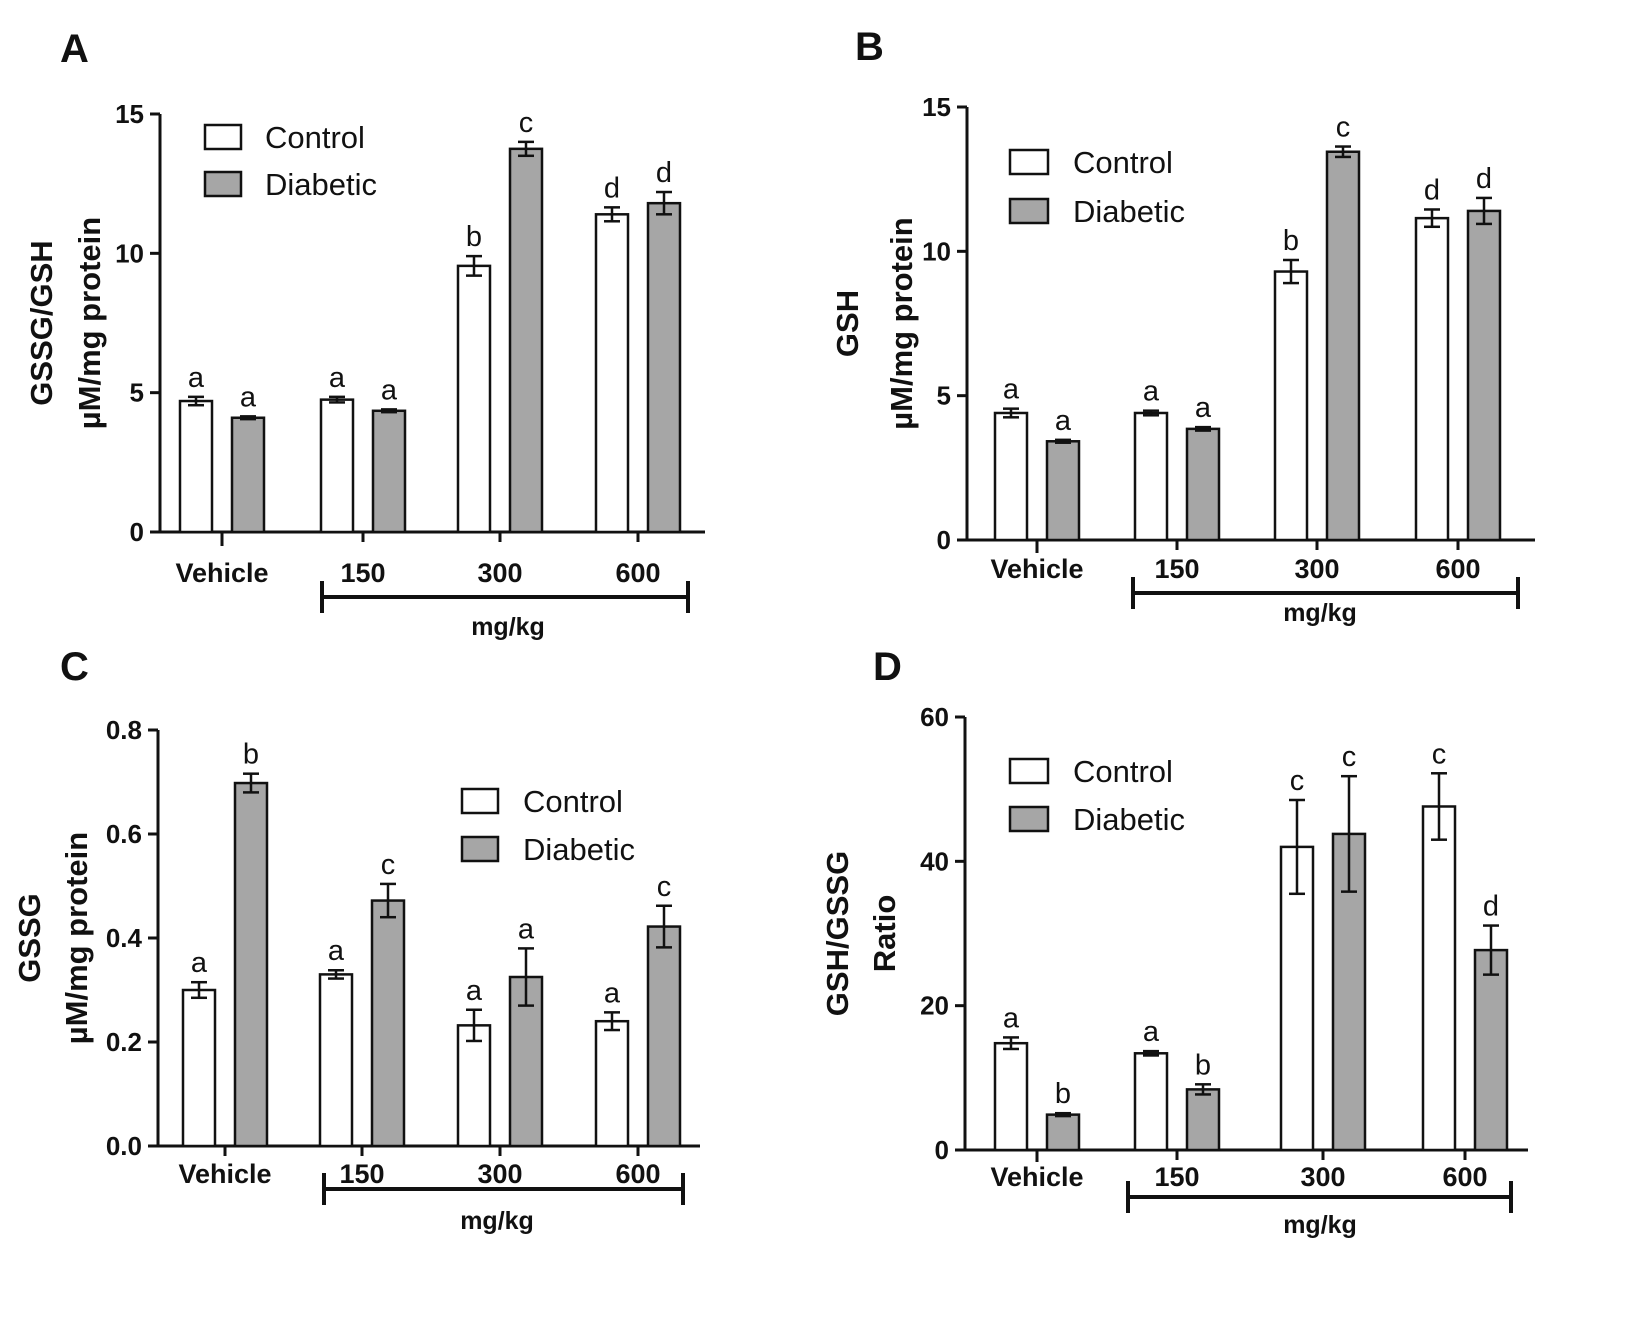 This screenshot has height=1318, width=1627. What do you see at coordinates (124, 1146) in the screenshot?
I see `y-tick-label: 0.0` at bounding box center [124, 1146].